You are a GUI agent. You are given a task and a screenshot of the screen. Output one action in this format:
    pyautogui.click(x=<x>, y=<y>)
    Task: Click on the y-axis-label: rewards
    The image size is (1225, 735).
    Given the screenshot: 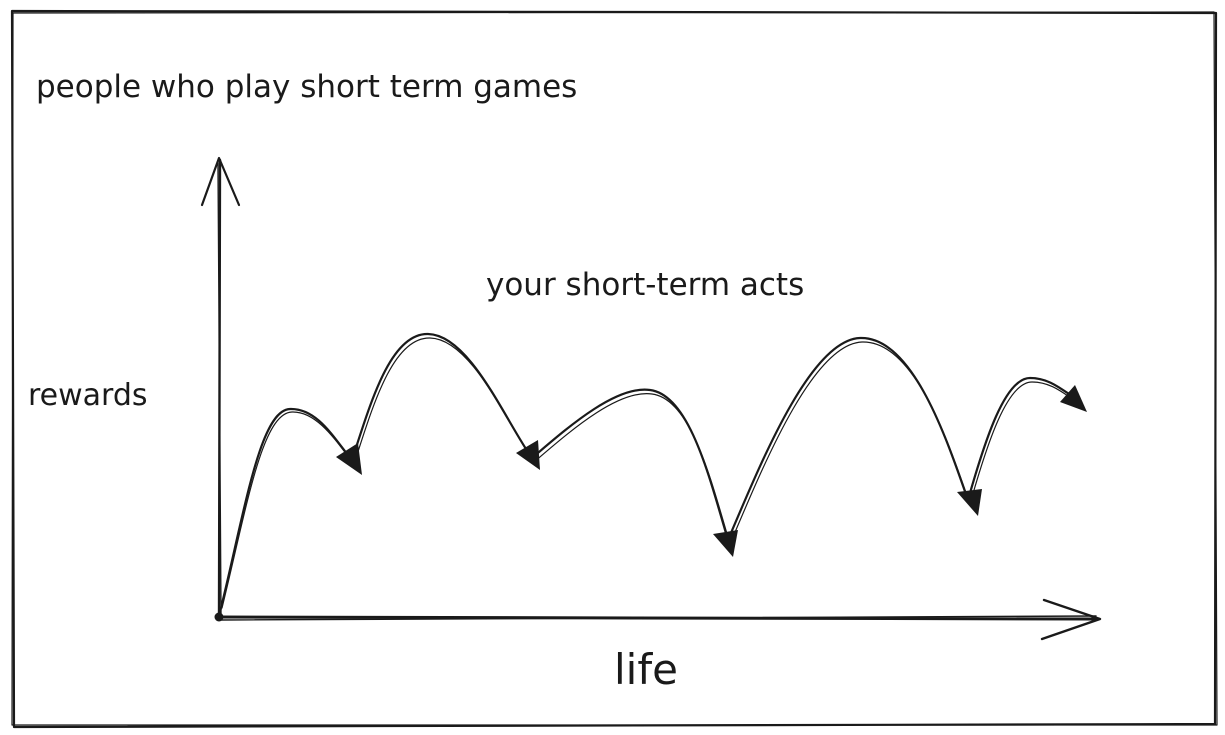 What is the action you would take?
    pyautogui.click(x=88, y=395)
    